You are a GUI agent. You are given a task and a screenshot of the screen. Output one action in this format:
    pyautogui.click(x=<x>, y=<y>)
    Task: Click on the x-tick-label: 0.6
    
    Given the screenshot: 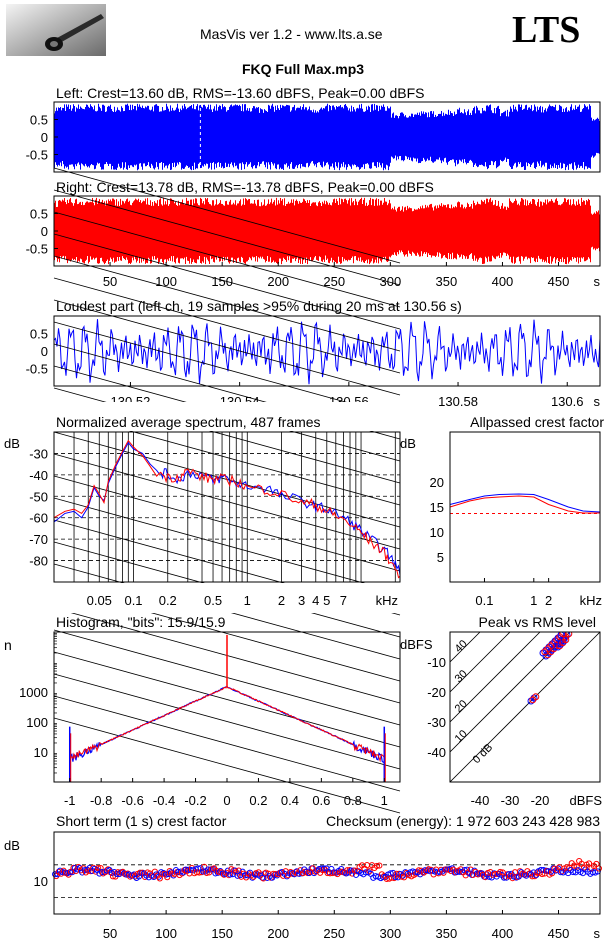 What is the action you would take?
    pyautogui.click(x=321, y=800)
    